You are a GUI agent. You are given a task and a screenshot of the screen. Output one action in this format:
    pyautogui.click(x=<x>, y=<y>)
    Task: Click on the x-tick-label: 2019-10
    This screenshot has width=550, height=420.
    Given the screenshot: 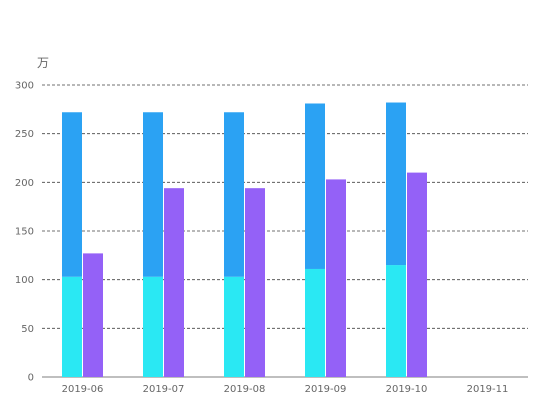 What is the action you would take?
    pyautogui.click(x=407, y=389)
    